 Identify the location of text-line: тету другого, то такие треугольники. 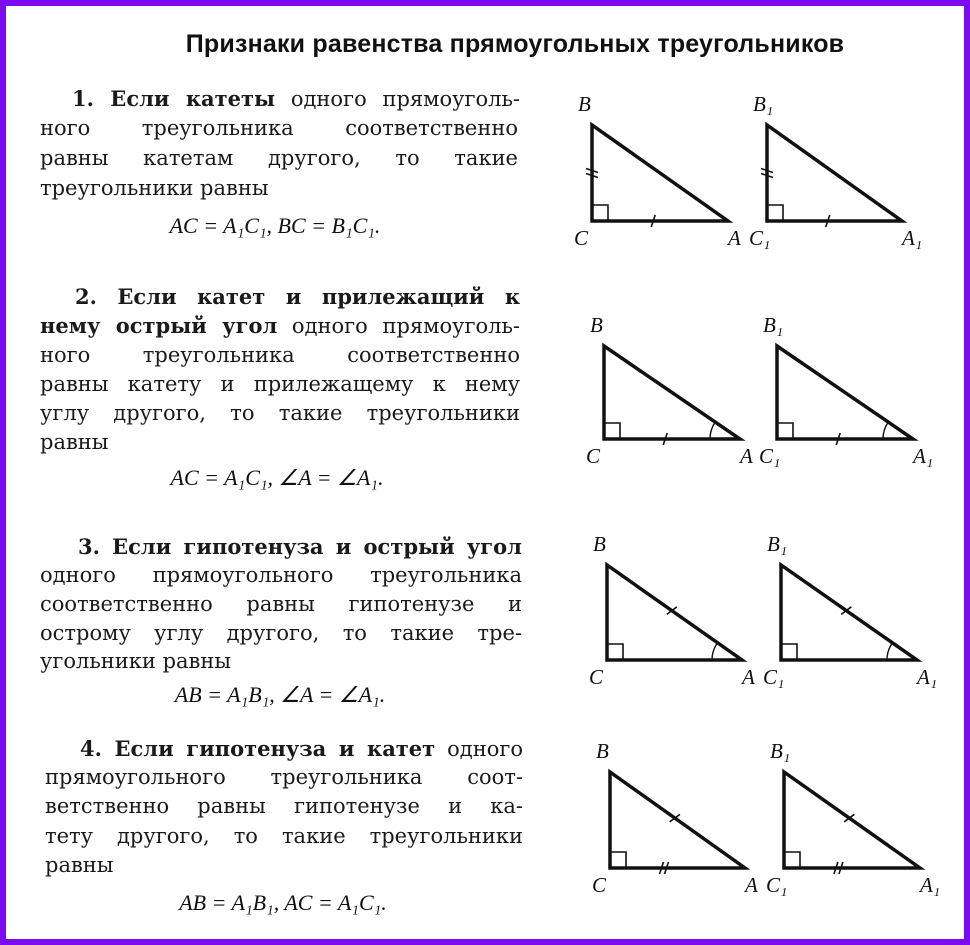
(284, 838).